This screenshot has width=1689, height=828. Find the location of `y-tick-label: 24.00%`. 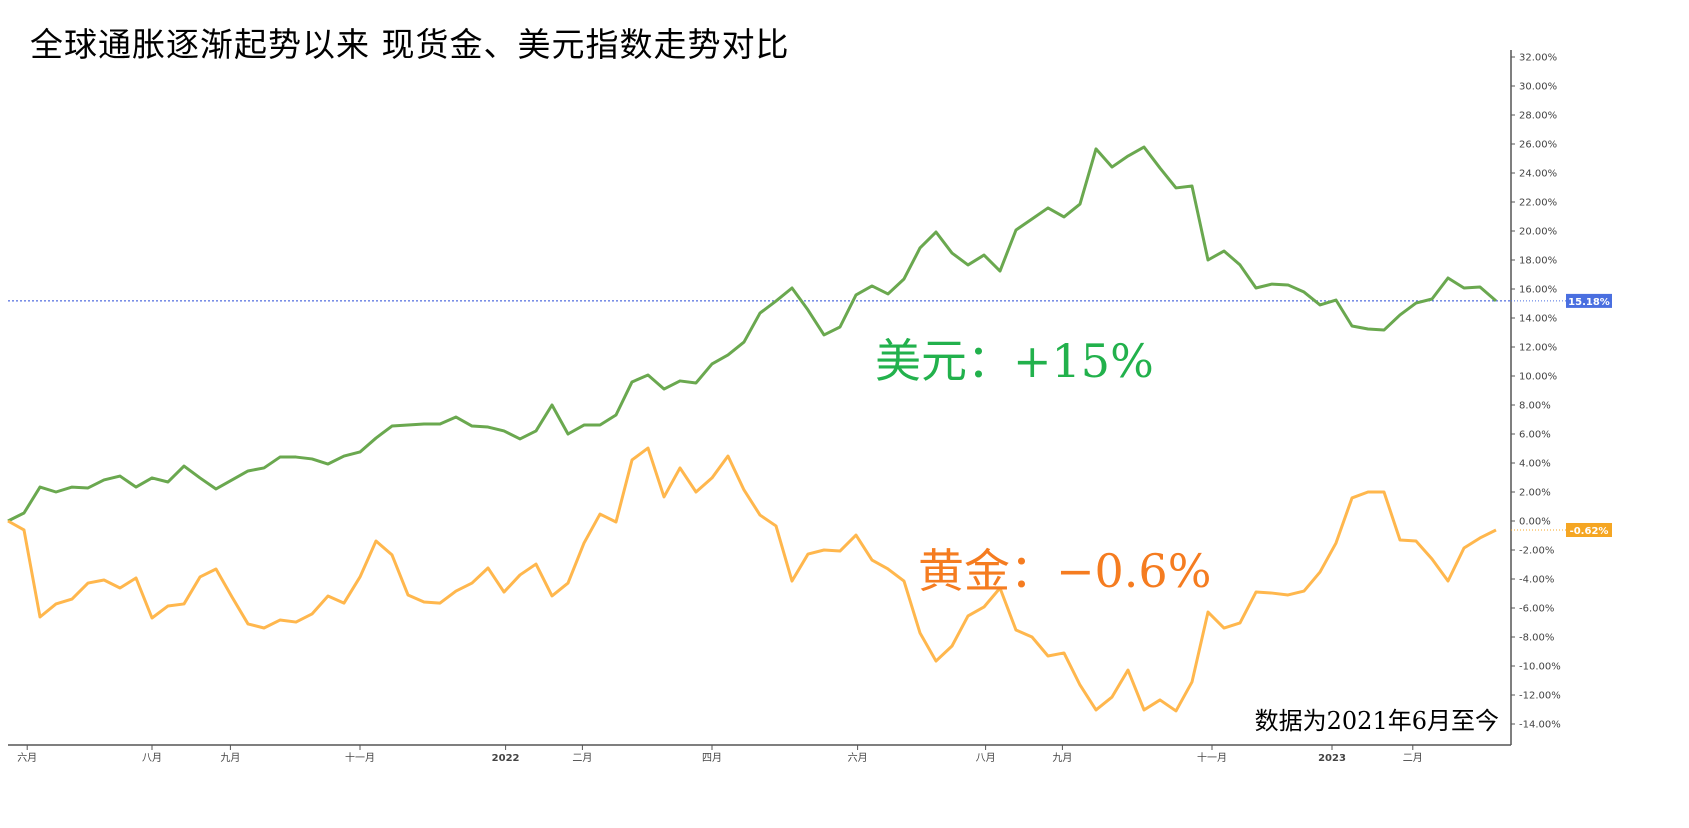

y-tick-label: 24.00% is located at coordinates (1538, 174).